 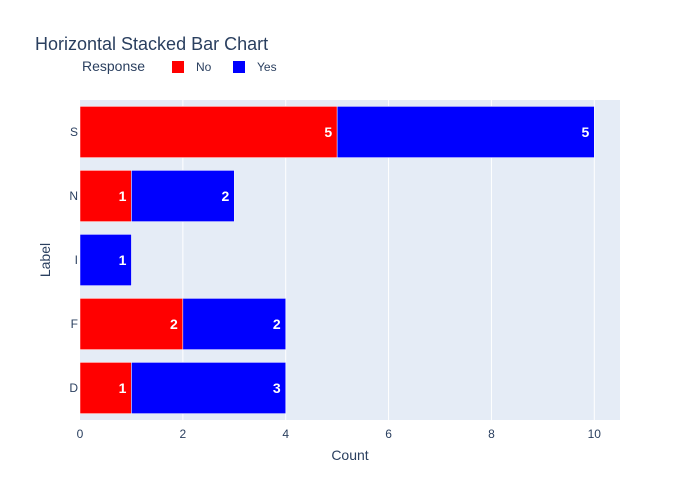 I want to click on bar-D-yes, so click(x=208, y=388).